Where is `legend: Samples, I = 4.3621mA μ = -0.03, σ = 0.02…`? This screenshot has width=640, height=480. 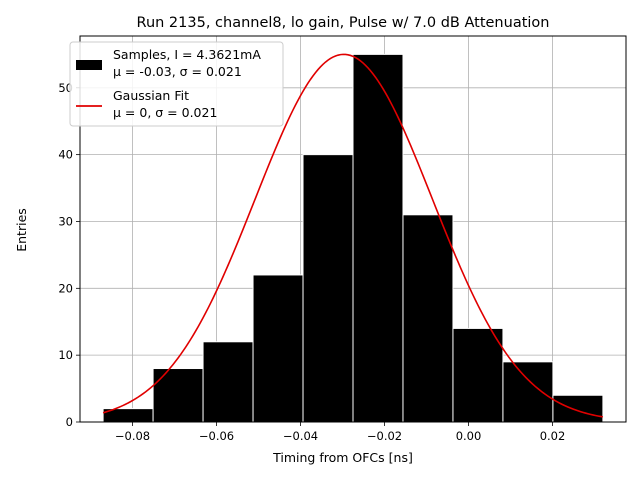 legend: Samples, I = 4.3621mA μ = -0.03, σ = 0.02… is located at coordinates (176, 84).